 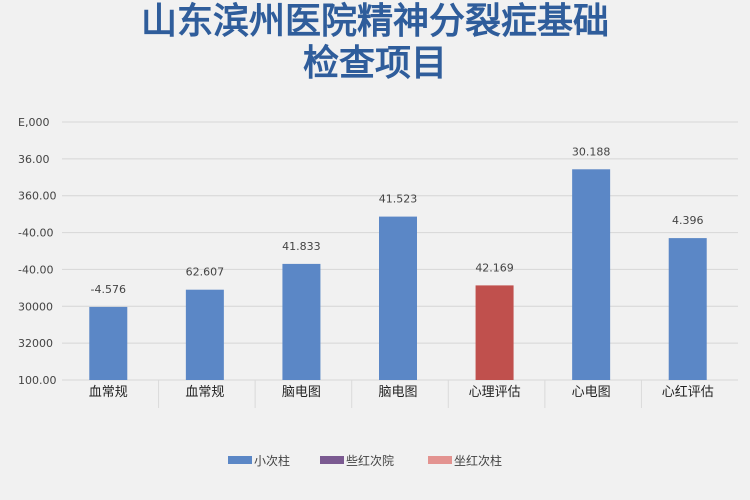 I want to click on bar-value-label: 4.396, so click(x=688, y=220).